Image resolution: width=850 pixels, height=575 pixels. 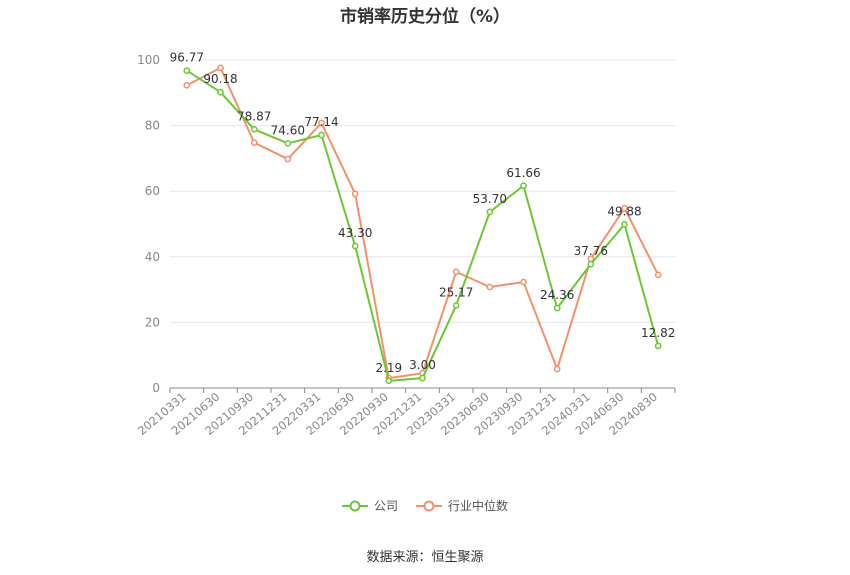 What do you see at coordinates (429, 505) in the screenshot?
I see `legend-industry-swatch-icon` at bounding box center [429, 505].